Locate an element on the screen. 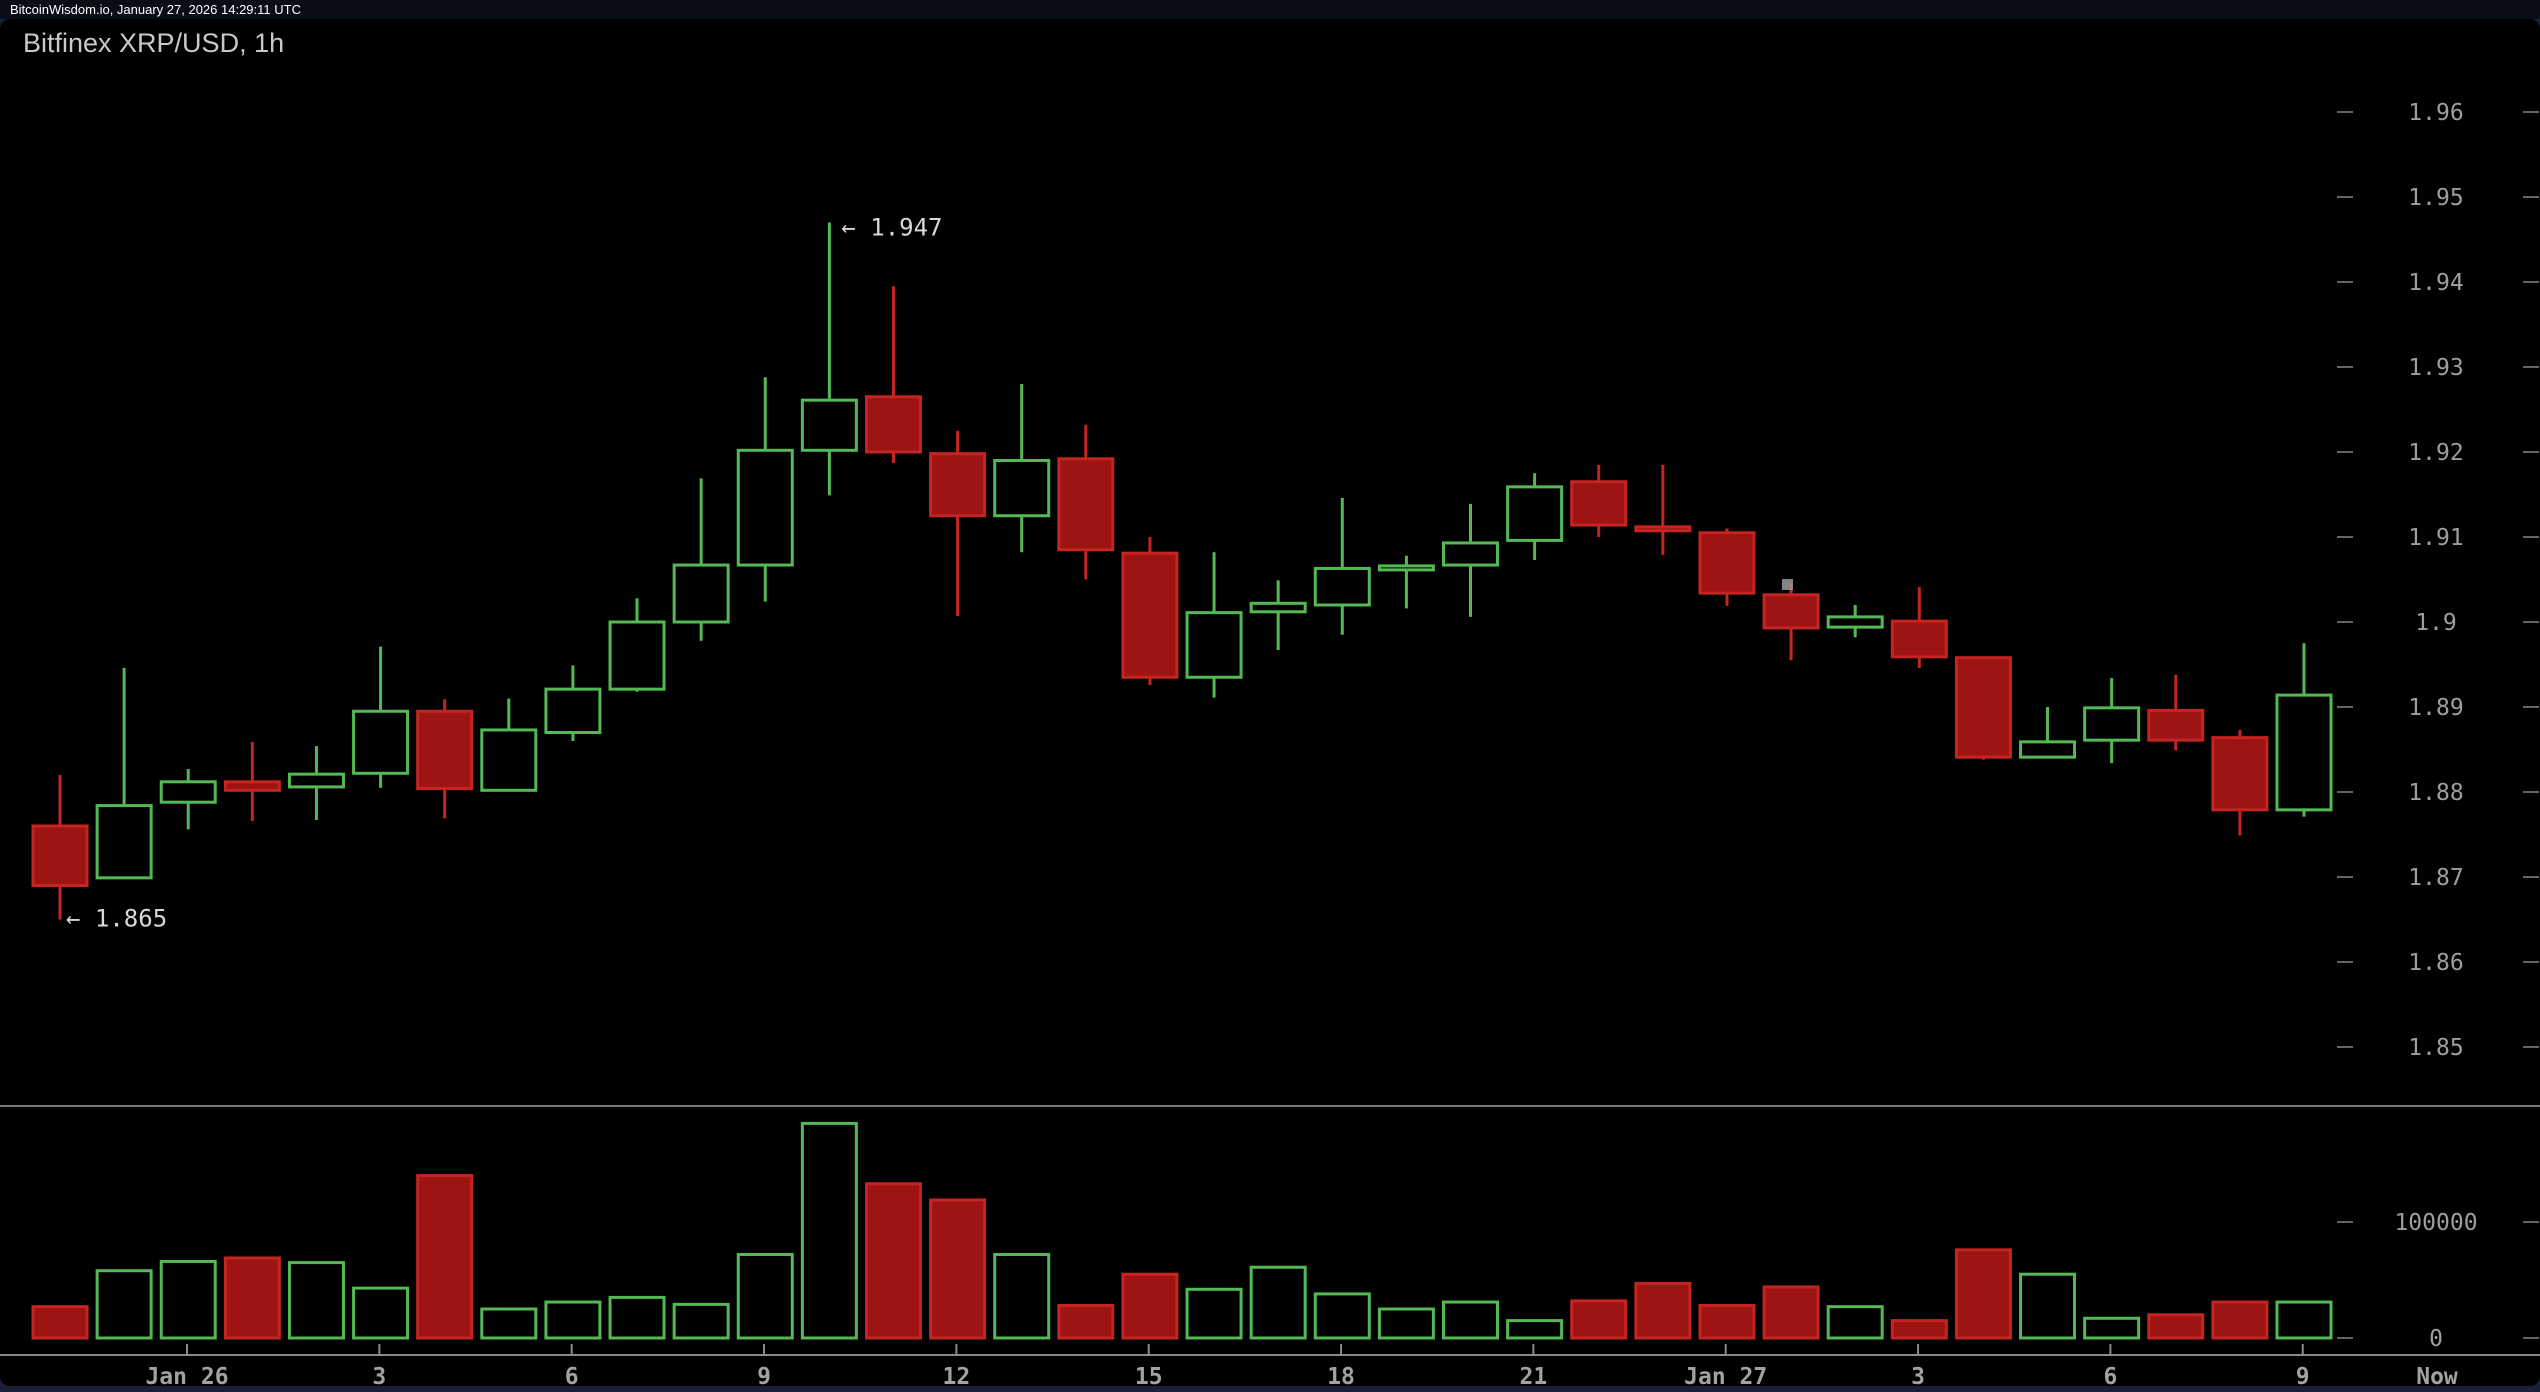  price-tick-label: 1.89 is located at coordinates (2435, 708).